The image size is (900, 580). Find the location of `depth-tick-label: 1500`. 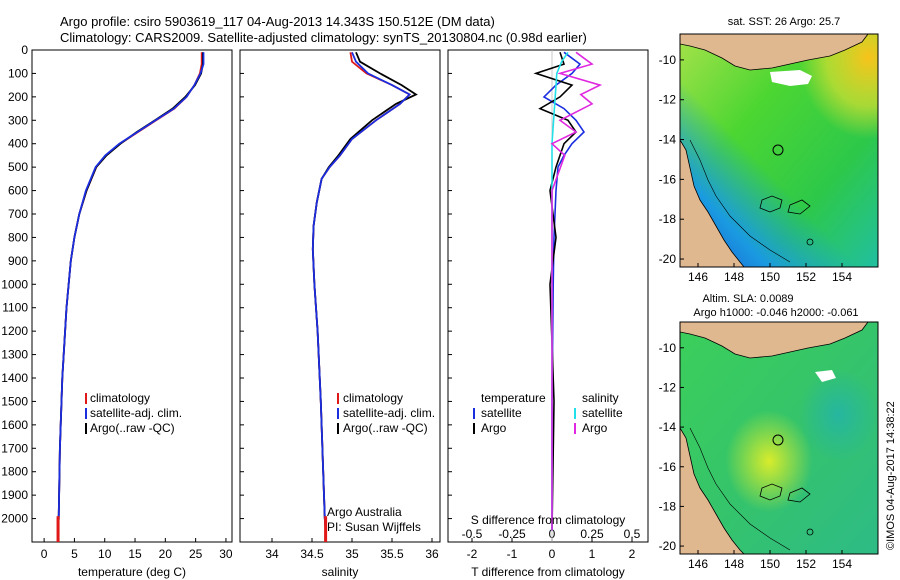

depth-tick-label: 1500 is located at coordinates (14, 401).